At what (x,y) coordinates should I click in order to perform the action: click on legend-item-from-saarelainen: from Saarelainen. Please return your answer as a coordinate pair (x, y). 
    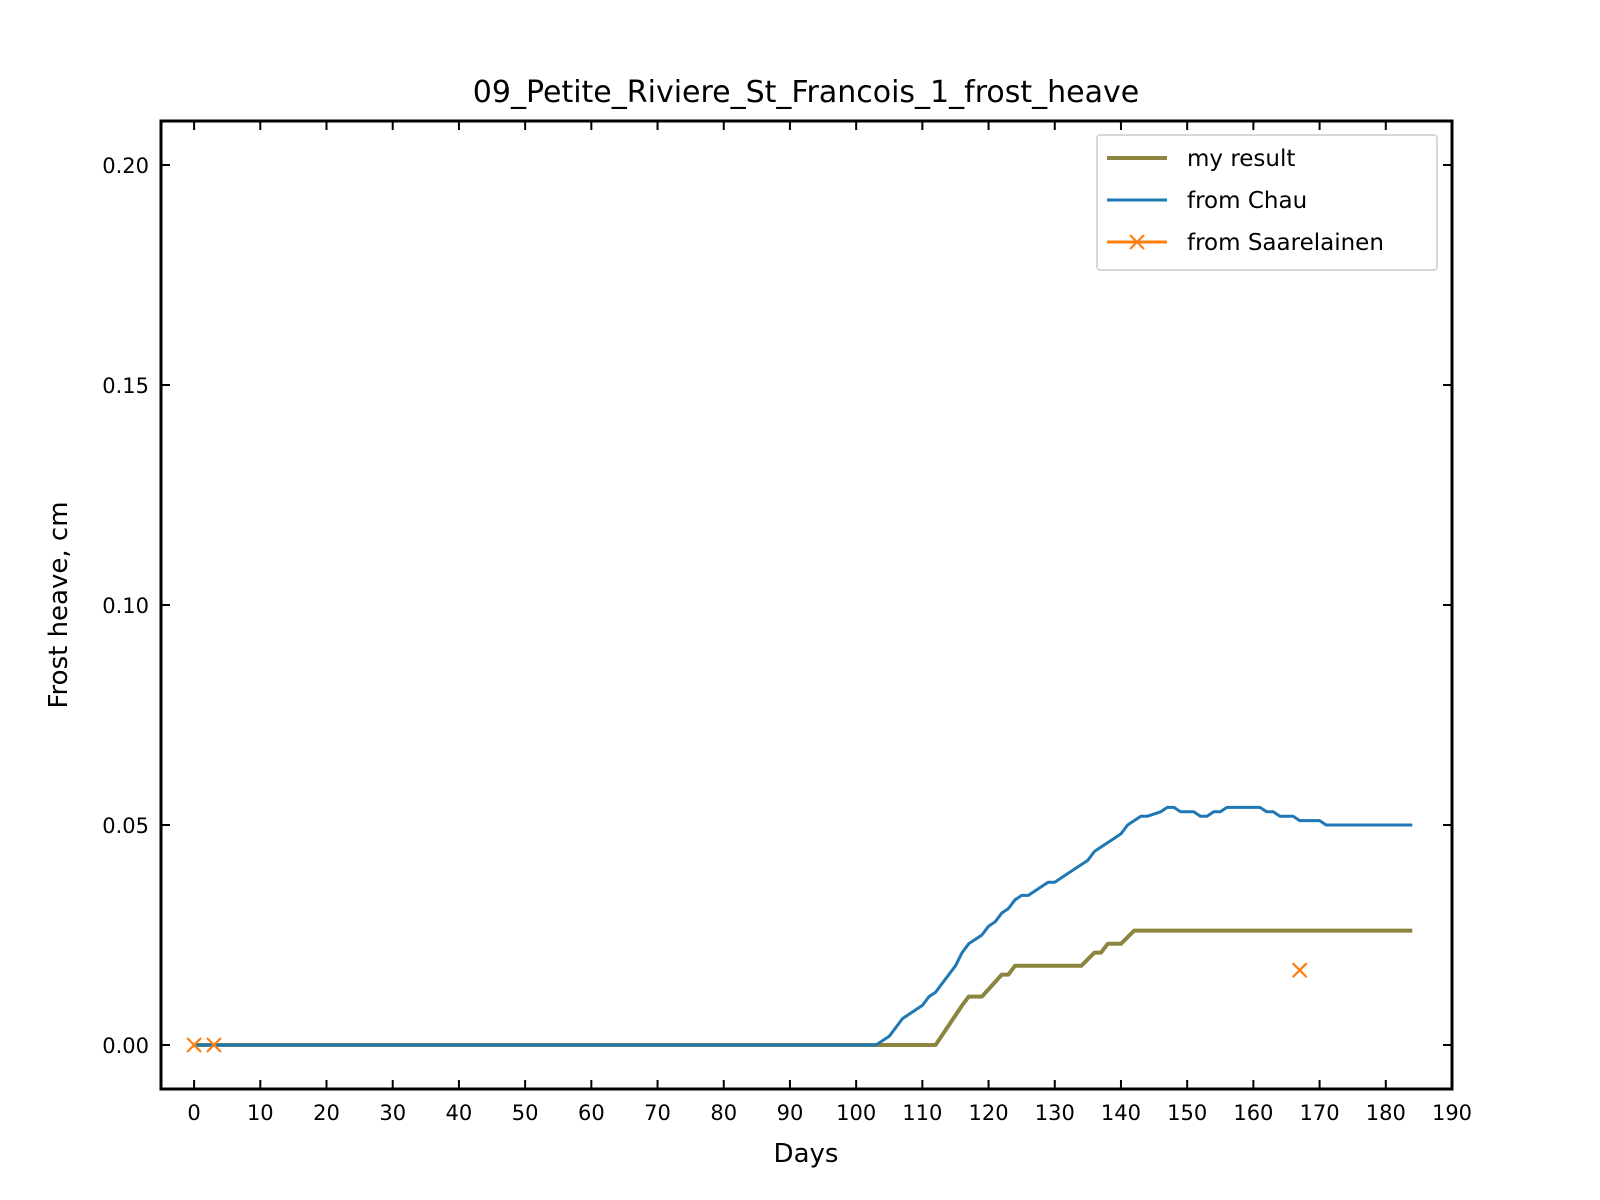
    Looking at the image, I should click on (1245, 243).